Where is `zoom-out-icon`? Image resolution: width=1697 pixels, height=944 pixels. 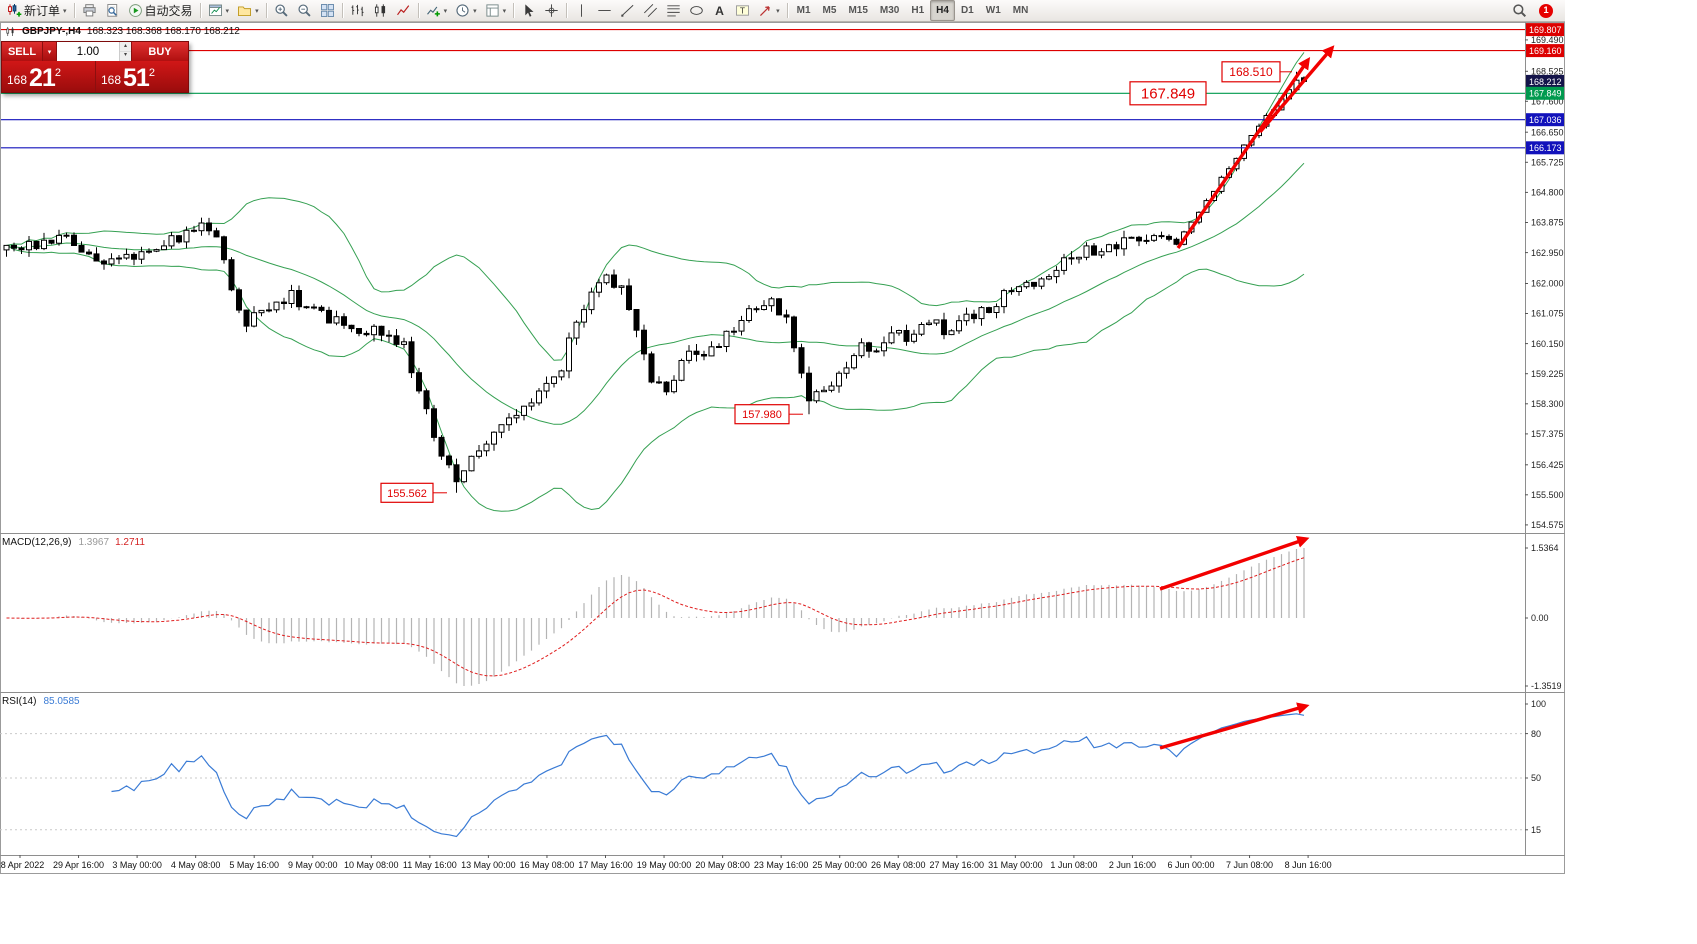
zoom-out-icon is located at coordinates (304, 10).